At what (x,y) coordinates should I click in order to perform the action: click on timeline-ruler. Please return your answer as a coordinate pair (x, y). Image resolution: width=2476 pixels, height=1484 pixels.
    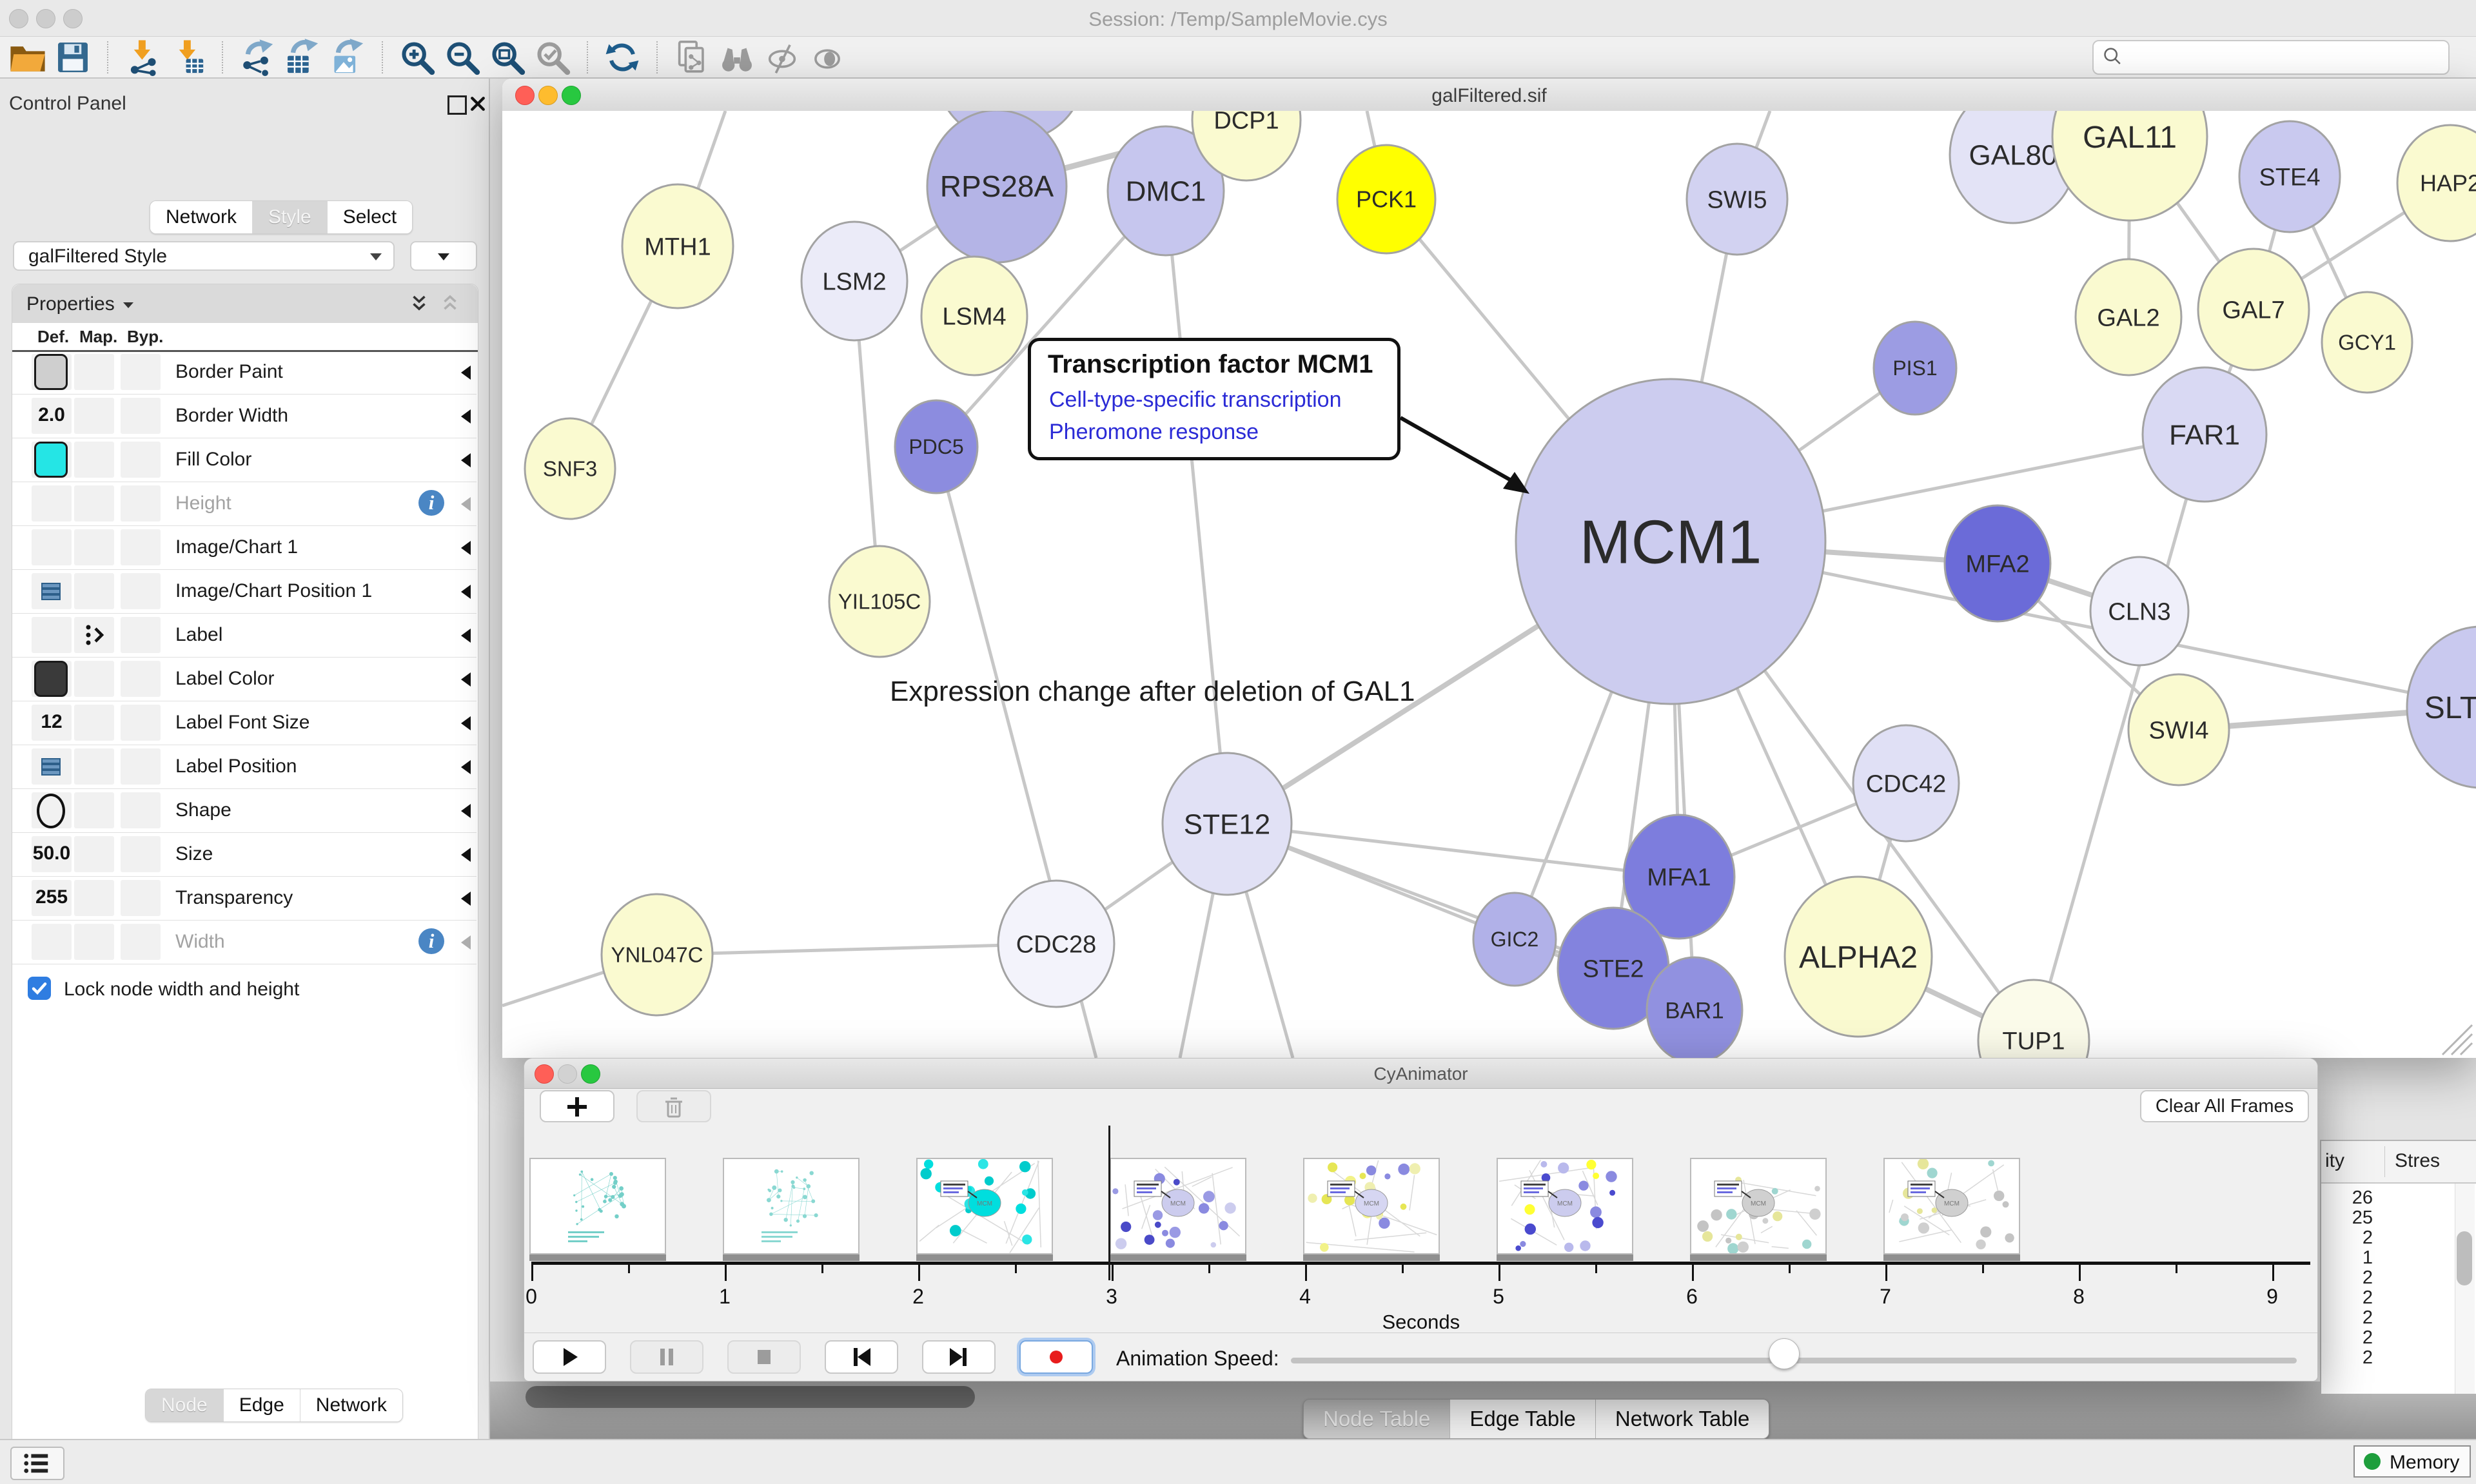
    Looking at the image, I should click on (1420, 1263).